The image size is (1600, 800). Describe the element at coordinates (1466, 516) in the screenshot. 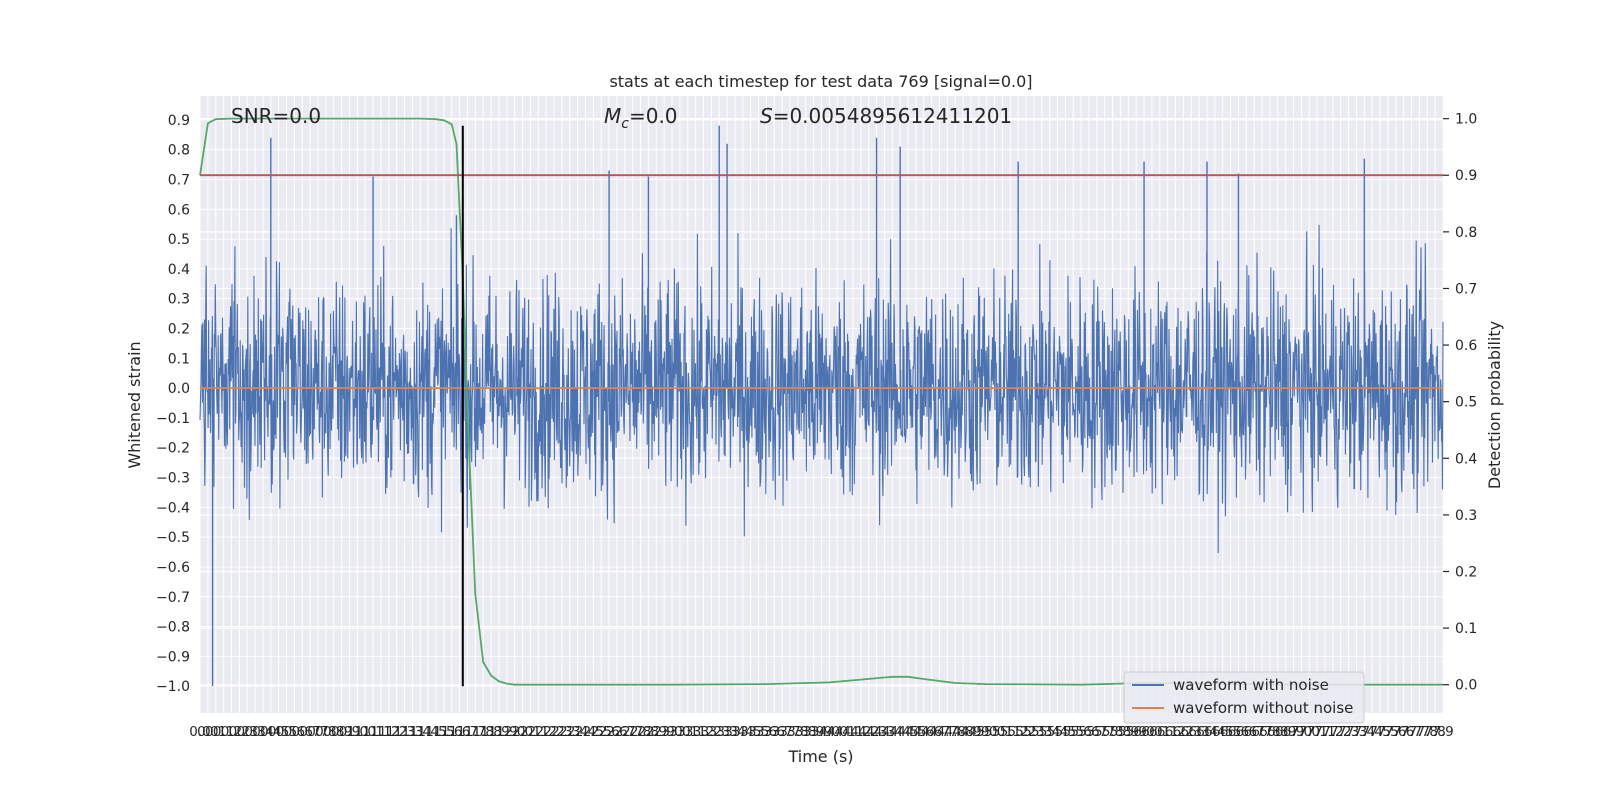

I see `y-right-tick-label-7: 0.3` at that location.